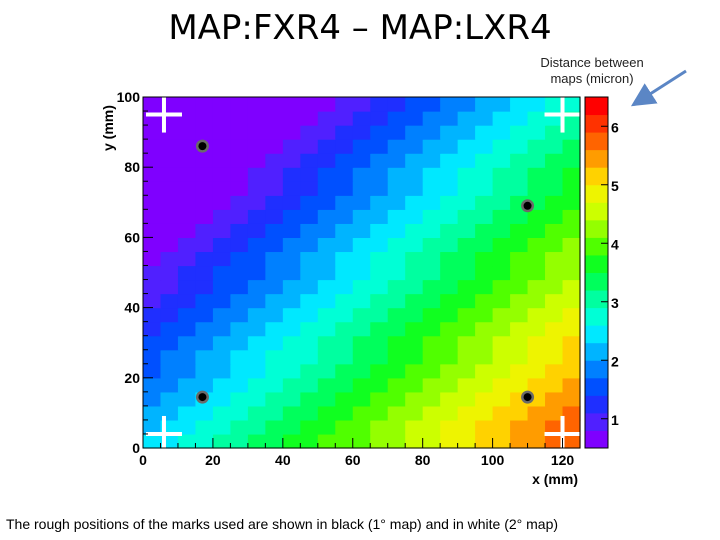 Image resolution: width=720 pixels, height=540 pixels. What do you see at coordinates (360, 28) in the screenshot?
I see `slide-title: MAP:FXR4 – MAP:LXR4` at bounding box center [360, 28].